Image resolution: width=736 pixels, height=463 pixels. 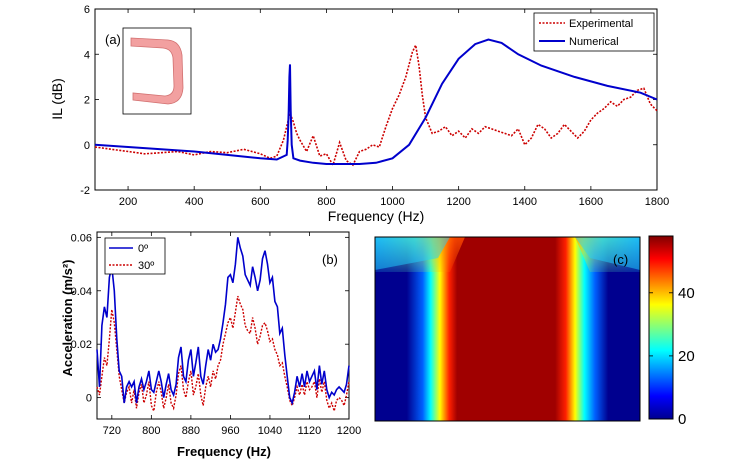 I want to click on panel-a-ylabel: IL (dB), so click(x=57, y=99).